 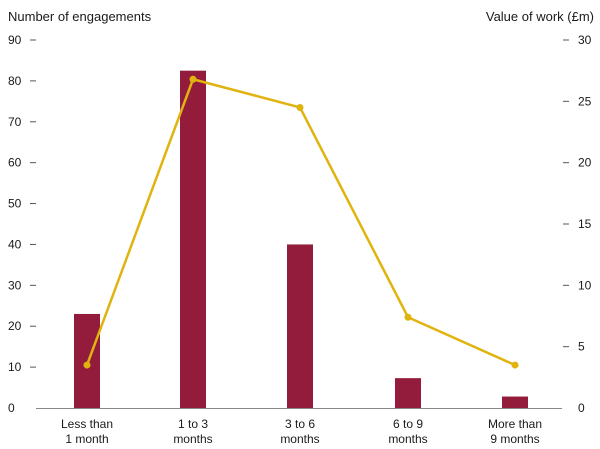 What do you see at coordinates (540, 16) in the screenshot?
I see `right-axis-title: Value of work (£m)` at bounding box center [540, 16].